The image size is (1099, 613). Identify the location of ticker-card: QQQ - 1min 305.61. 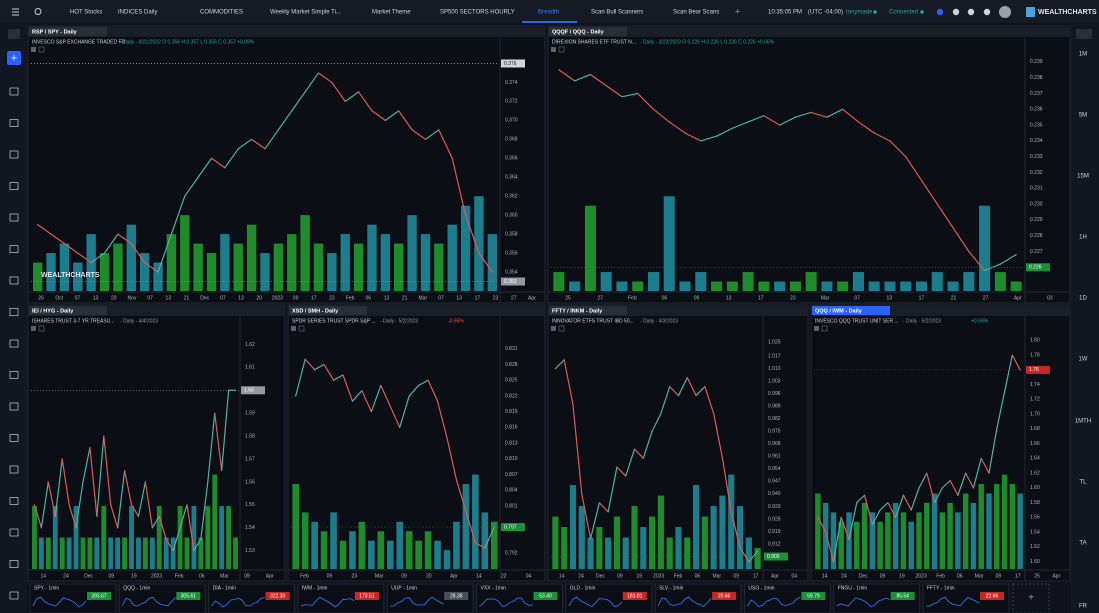
(162, 598).